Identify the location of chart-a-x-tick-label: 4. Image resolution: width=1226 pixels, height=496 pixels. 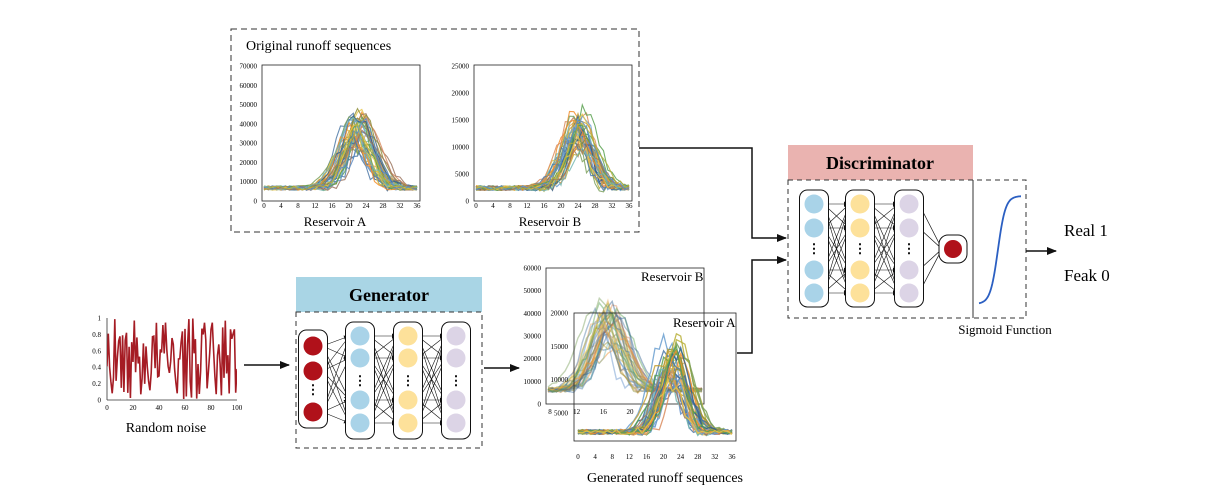
(281, 206).